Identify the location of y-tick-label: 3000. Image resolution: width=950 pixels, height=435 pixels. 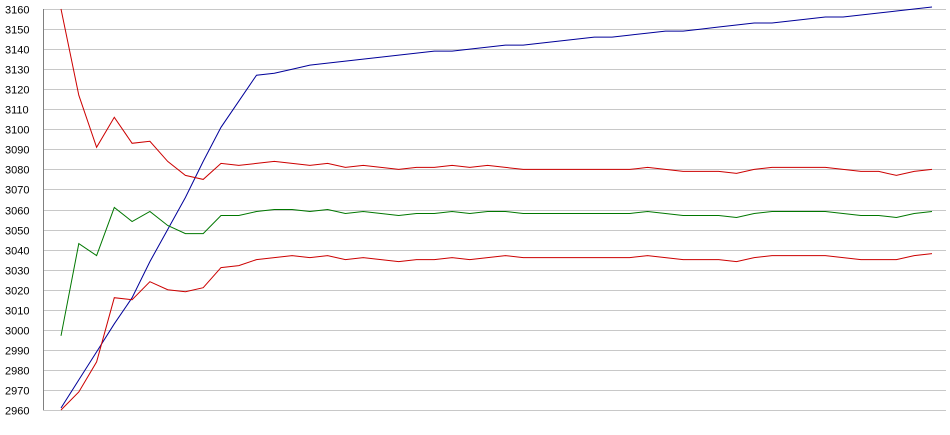
(17, 332).